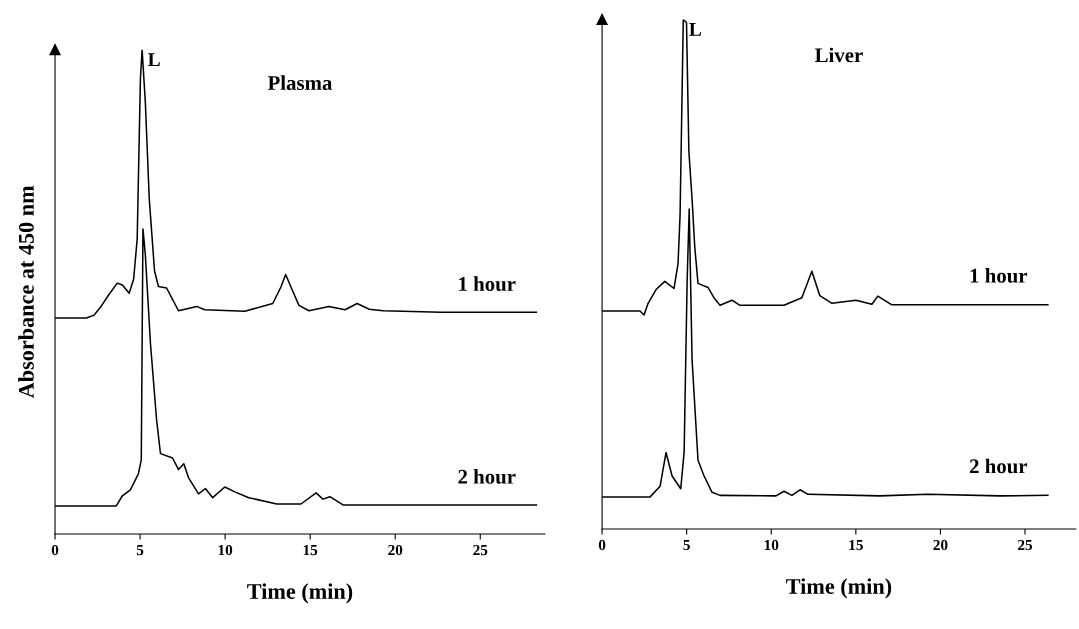 The image size is (1079, 629). I want to click on y-axis-title: Absorbance at 450 nm, so click(26, 292).